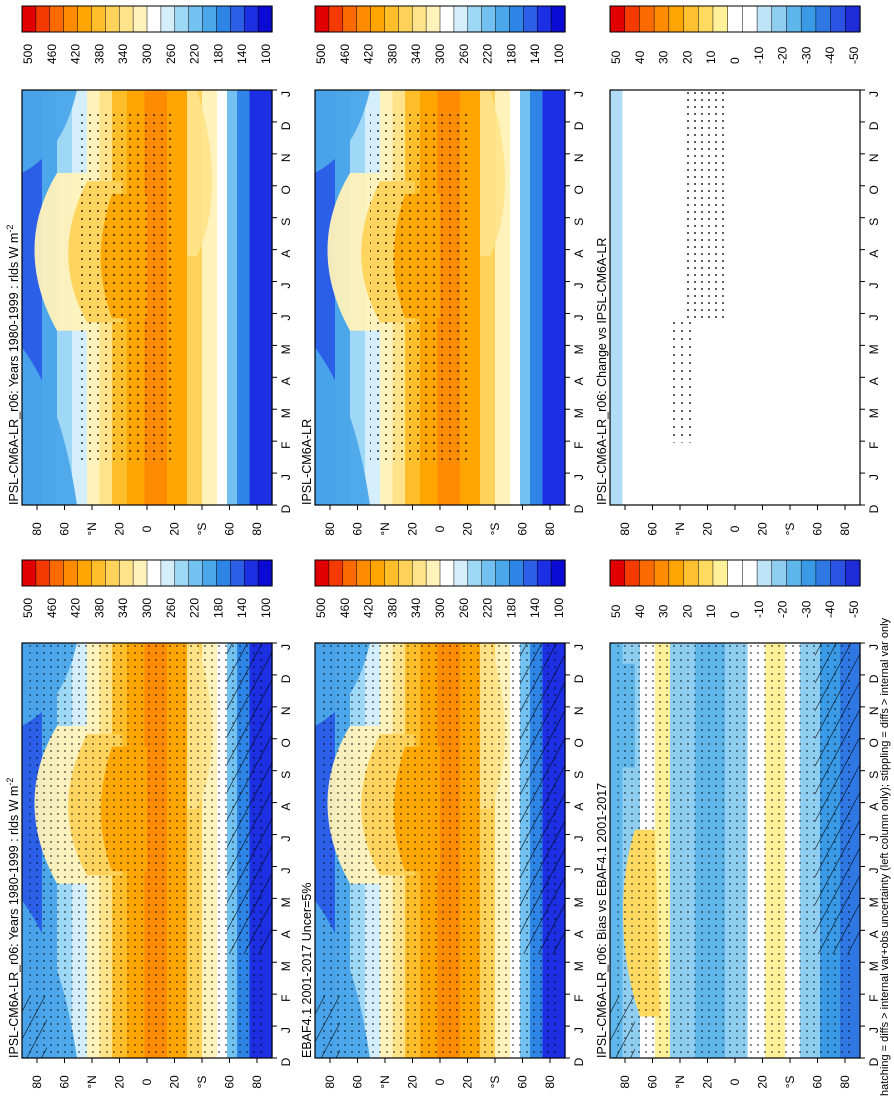  Describe the element at coordinates (806, 55) in the screenshot. I see `colorbar-label: -30` at that location.